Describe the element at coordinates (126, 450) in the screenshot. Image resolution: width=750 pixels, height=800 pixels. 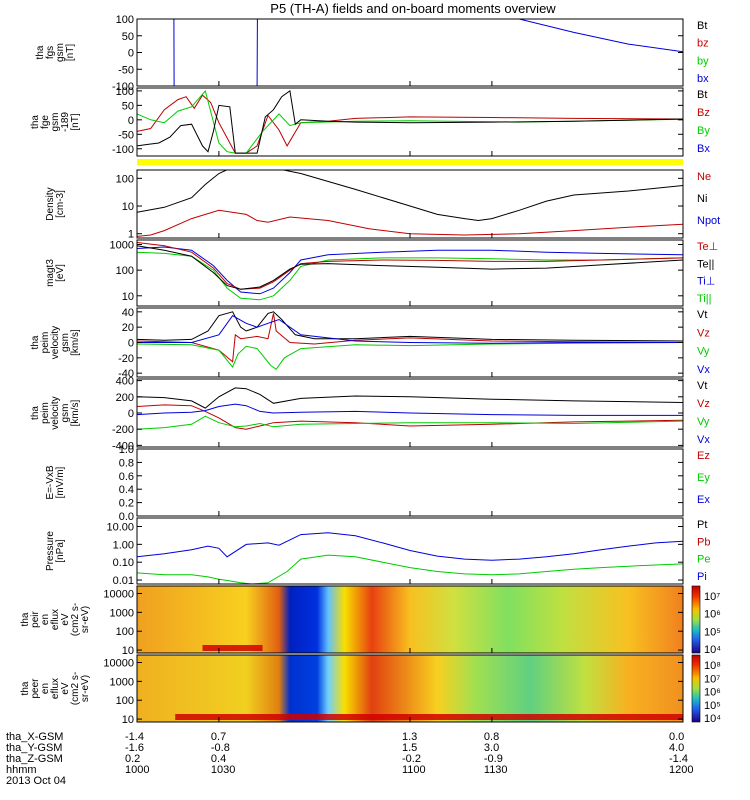
I see `y-tick-label: 1.0` at that location.